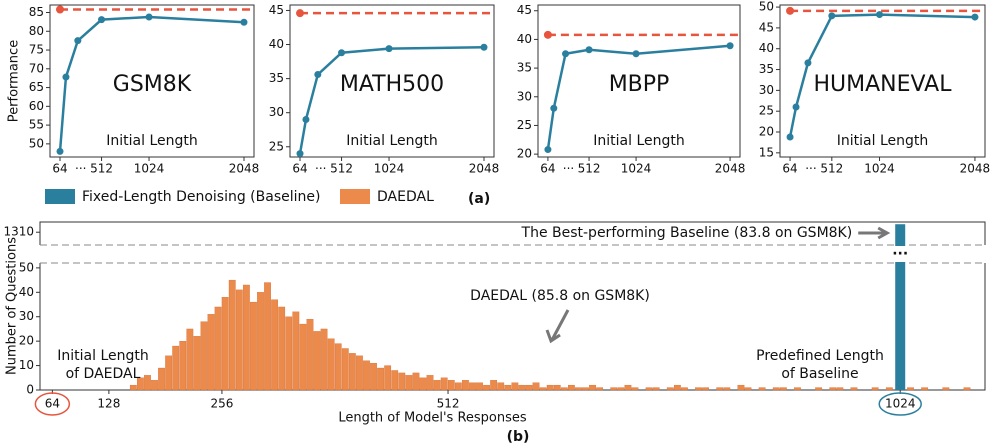 The image size is (997, 448). Describe the element at coordinates (900, 307) in the screenshot. I see `baseline-bar` at that location.